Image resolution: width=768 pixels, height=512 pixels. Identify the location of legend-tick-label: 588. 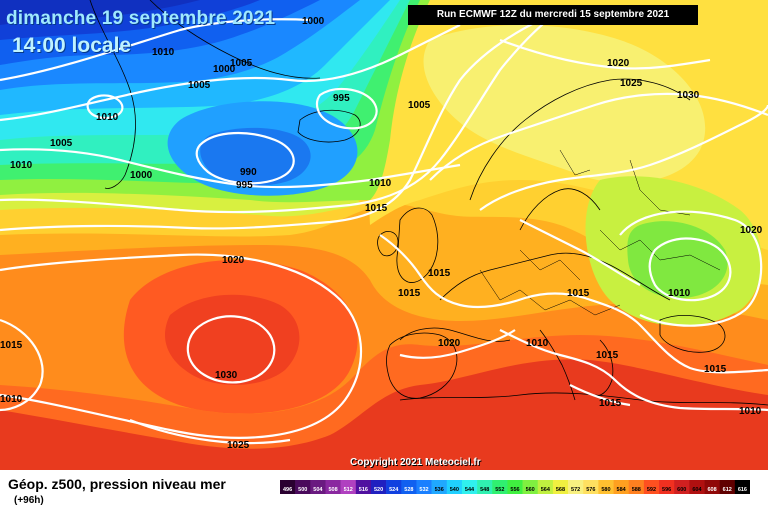
(636, 490).